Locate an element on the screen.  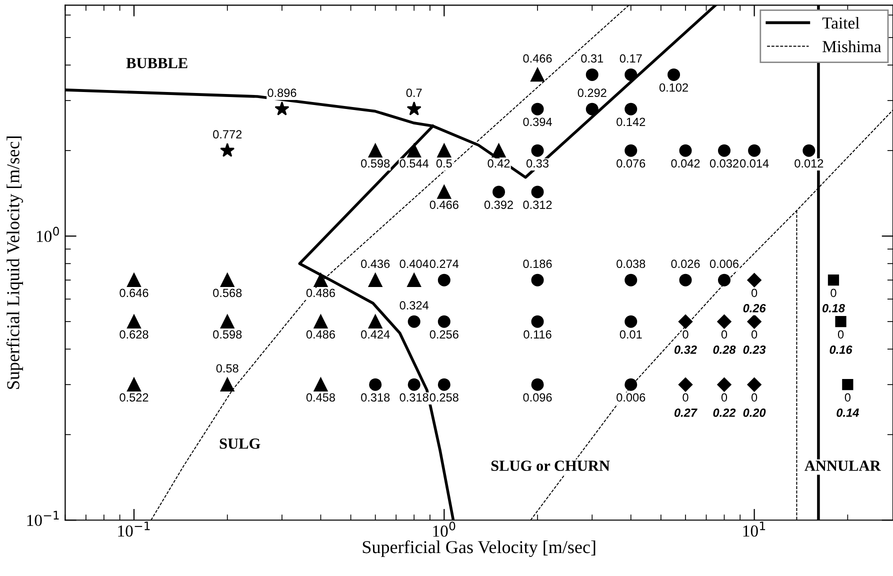
annotation: SULG is located at coordinates (240, 443).